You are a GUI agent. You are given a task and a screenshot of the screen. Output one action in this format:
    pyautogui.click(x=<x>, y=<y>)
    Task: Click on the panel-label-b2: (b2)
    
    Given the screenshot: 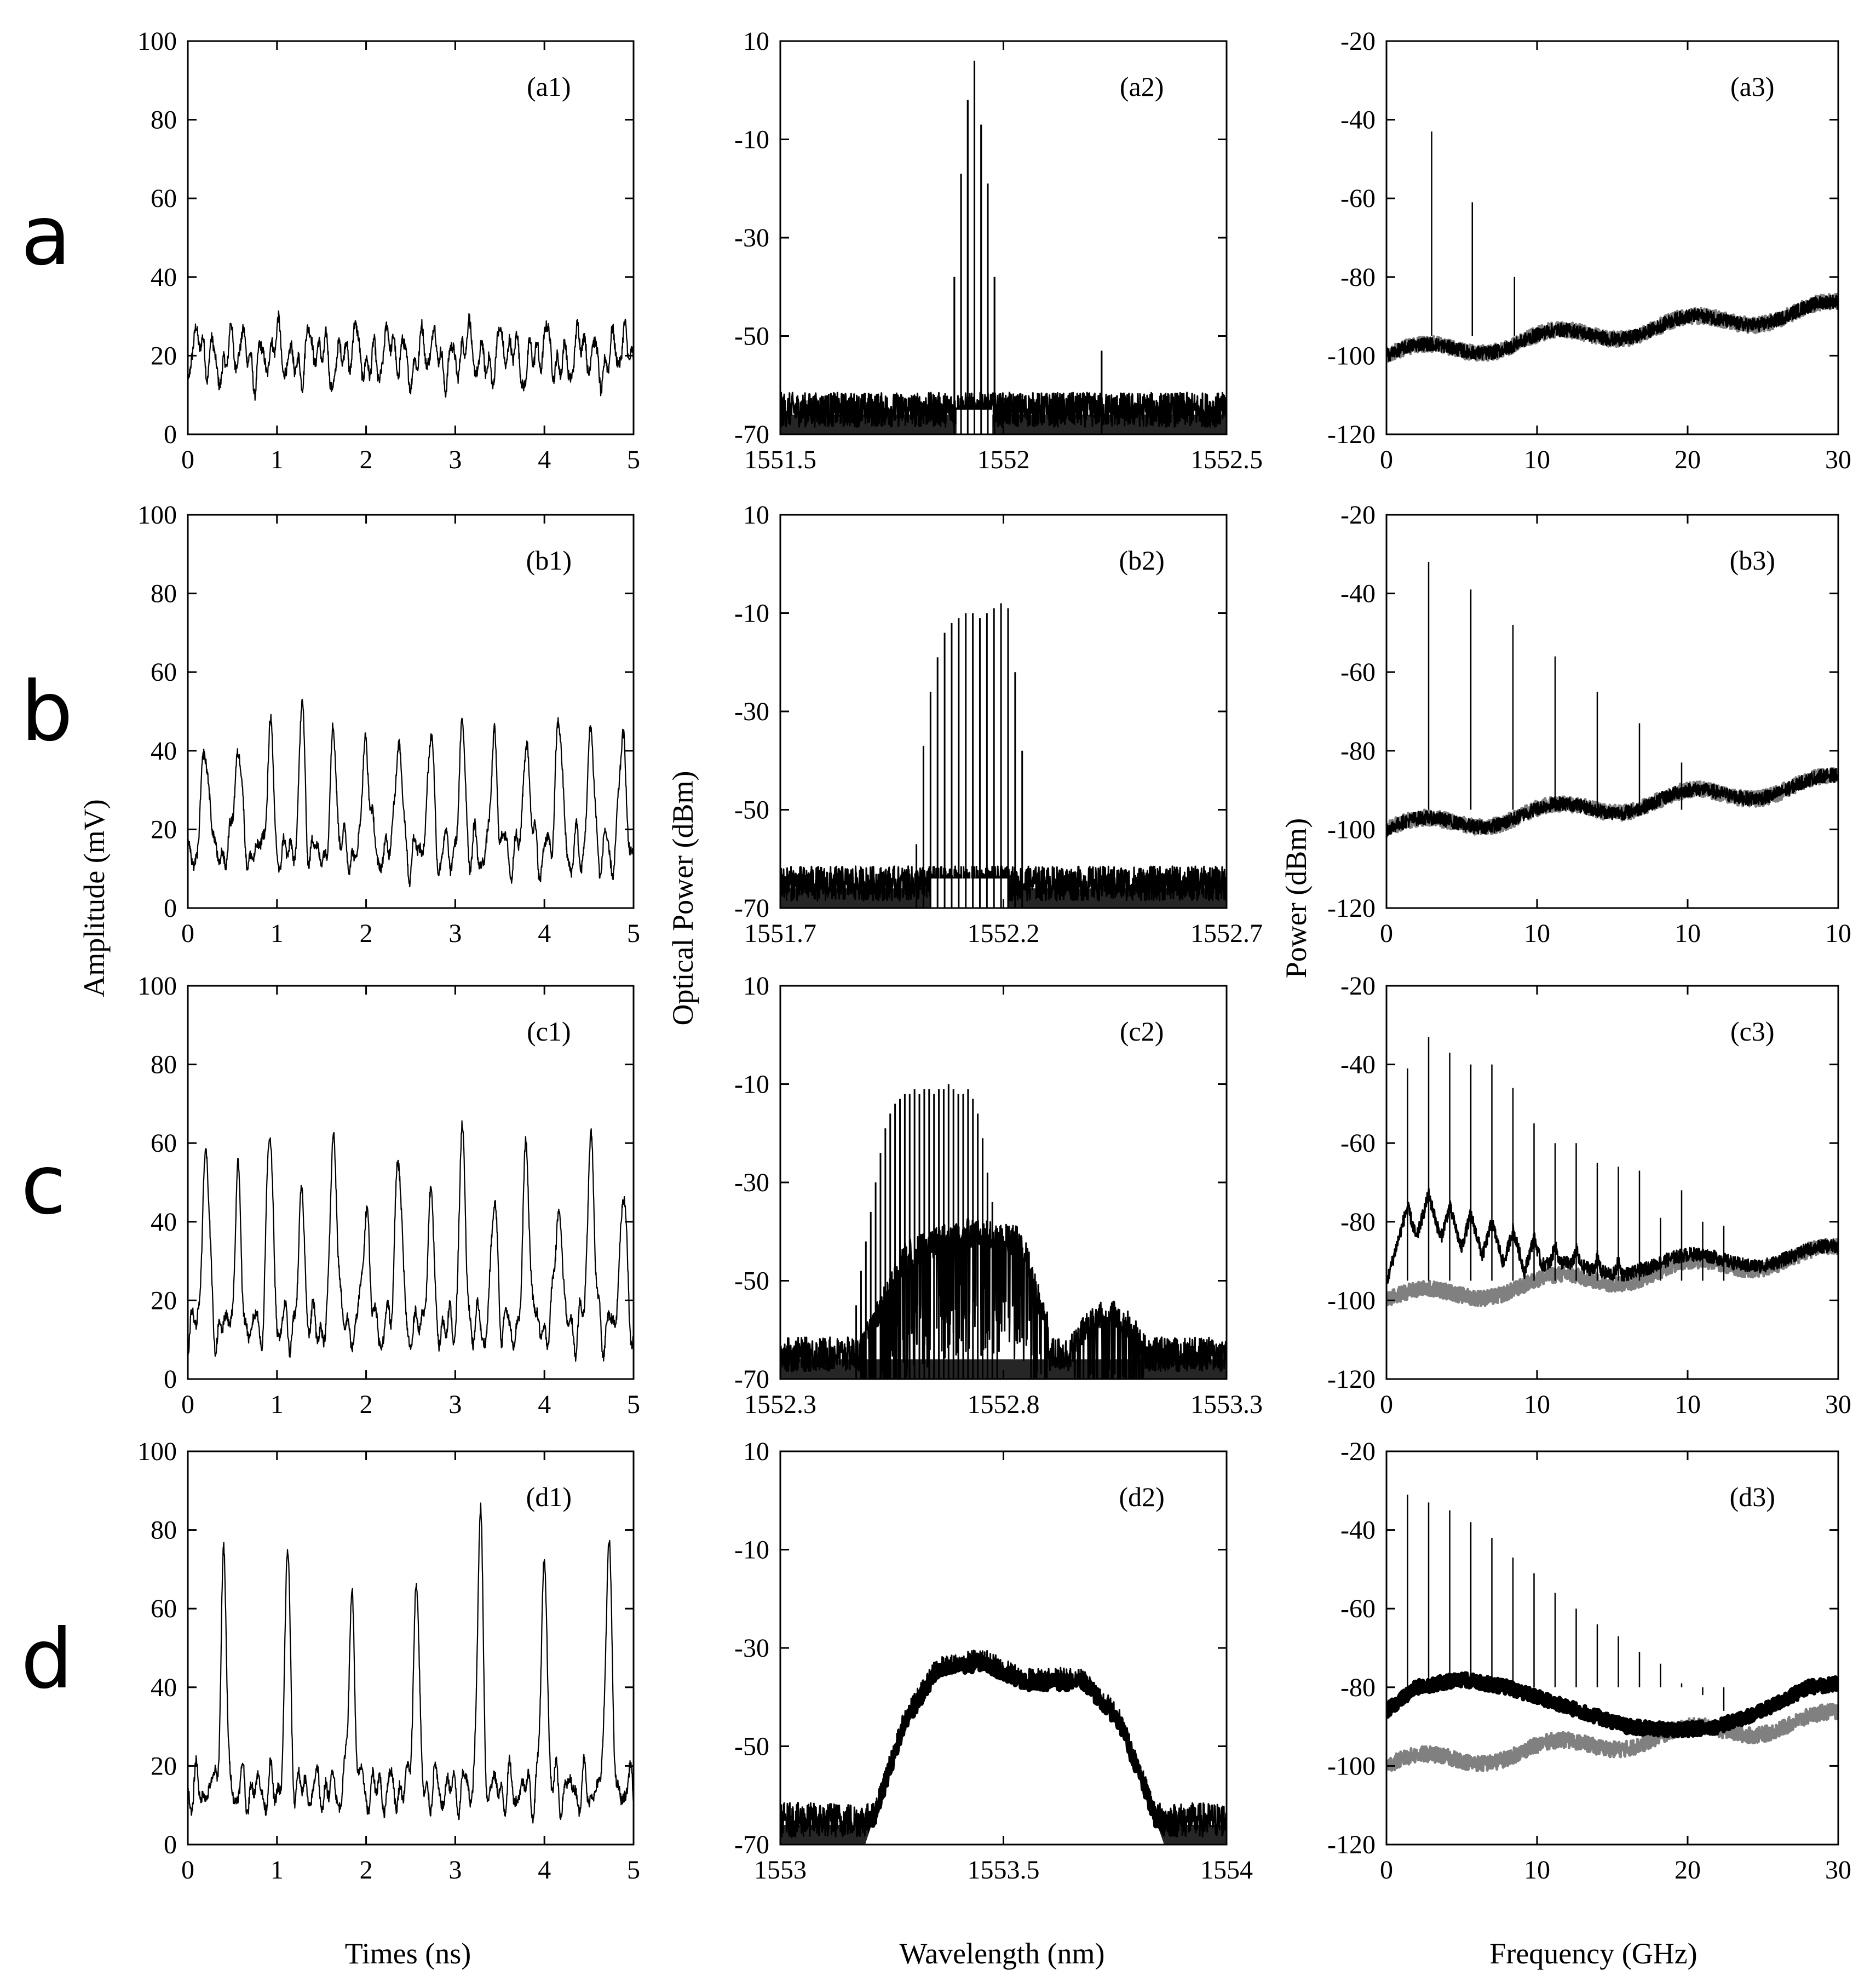 What is the action you would take?
    pyautogui.click(x=1142, y=560)
    